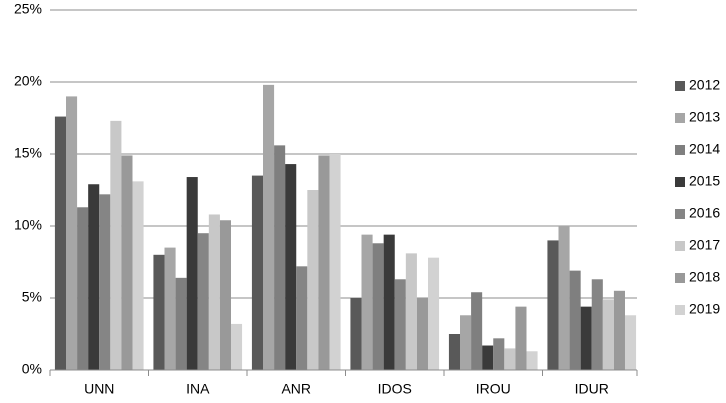 Image resolution: width=726 pixels, height=403 pixels. What do you see at coordinates (704, 149) in the screenshot?
I see `legend-label: 2014` at bounding box center [704, 149].